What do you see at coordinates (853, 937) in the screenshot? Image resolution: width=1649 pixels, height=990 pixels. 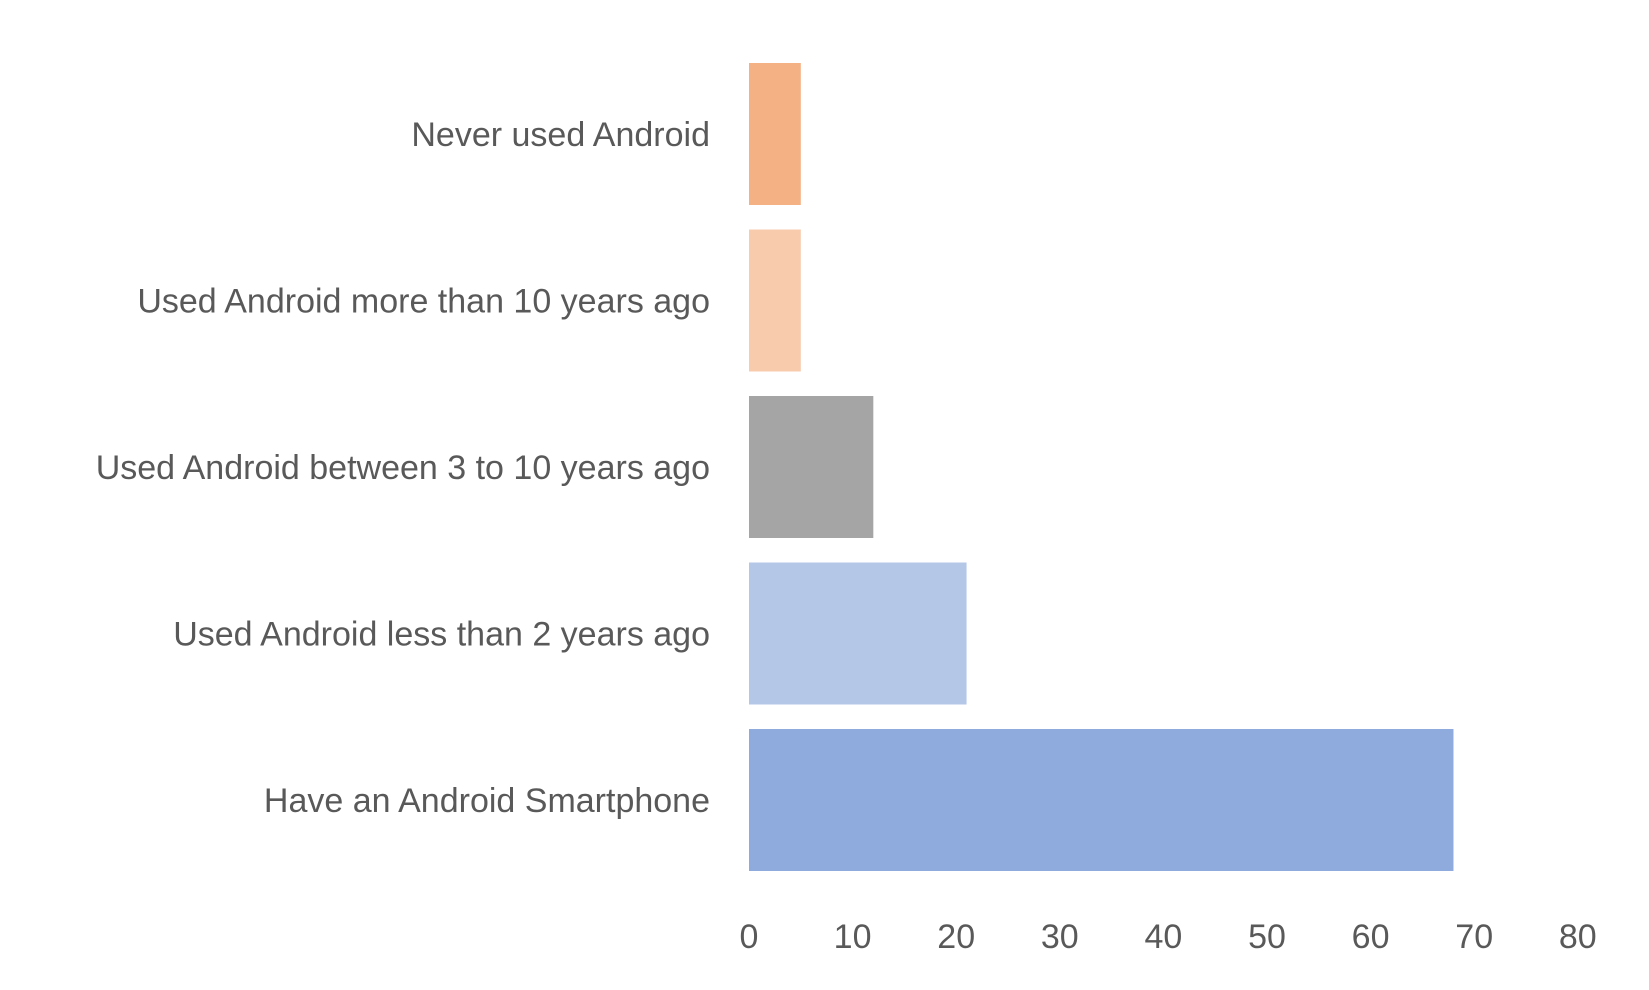 I see `x-tick-label-1: 10` at bounding box center [853, 937].